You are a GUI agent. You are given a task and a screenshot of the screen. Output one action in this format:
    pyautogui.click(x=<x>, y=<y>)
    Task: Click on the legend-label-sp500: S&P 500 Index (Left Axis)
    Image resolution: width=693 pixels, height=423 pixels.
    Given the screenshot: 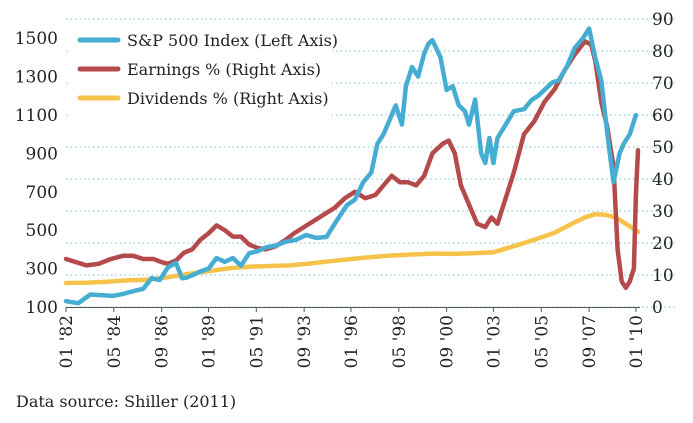 What is the action you would take?
    pyautogui.click(x=232, y=40)
    